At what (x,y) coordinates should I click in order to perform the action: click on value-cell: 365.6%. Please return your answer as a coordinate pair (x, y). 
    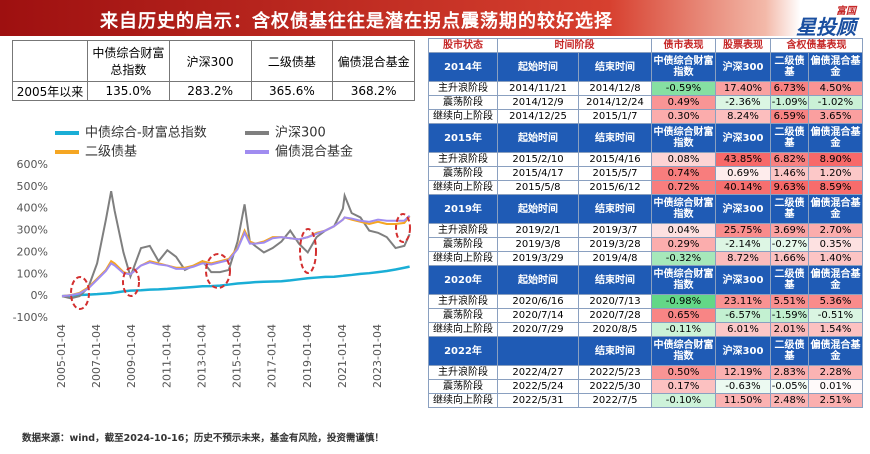
    Looking at the image, I should click on (292, 91).